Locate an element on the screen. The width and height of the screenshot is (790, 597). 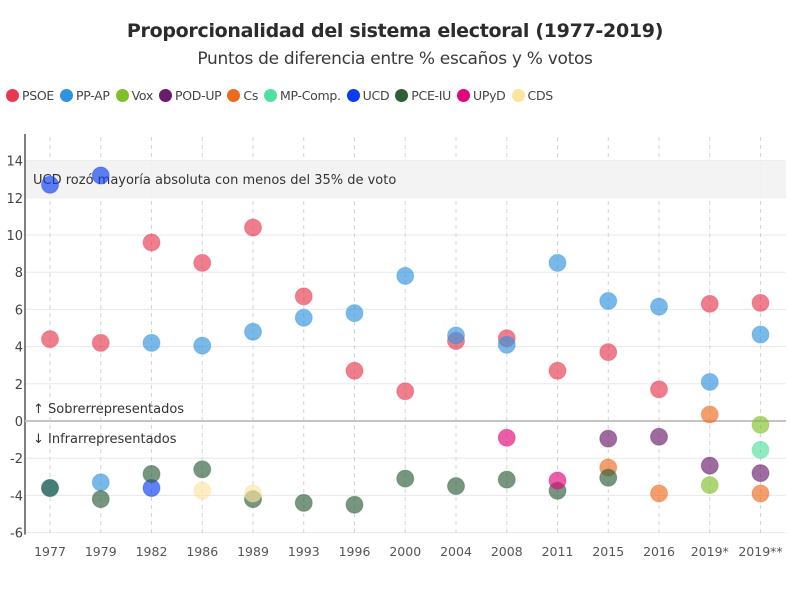
legend-label: PSOE is located at coordinates (38, 95).